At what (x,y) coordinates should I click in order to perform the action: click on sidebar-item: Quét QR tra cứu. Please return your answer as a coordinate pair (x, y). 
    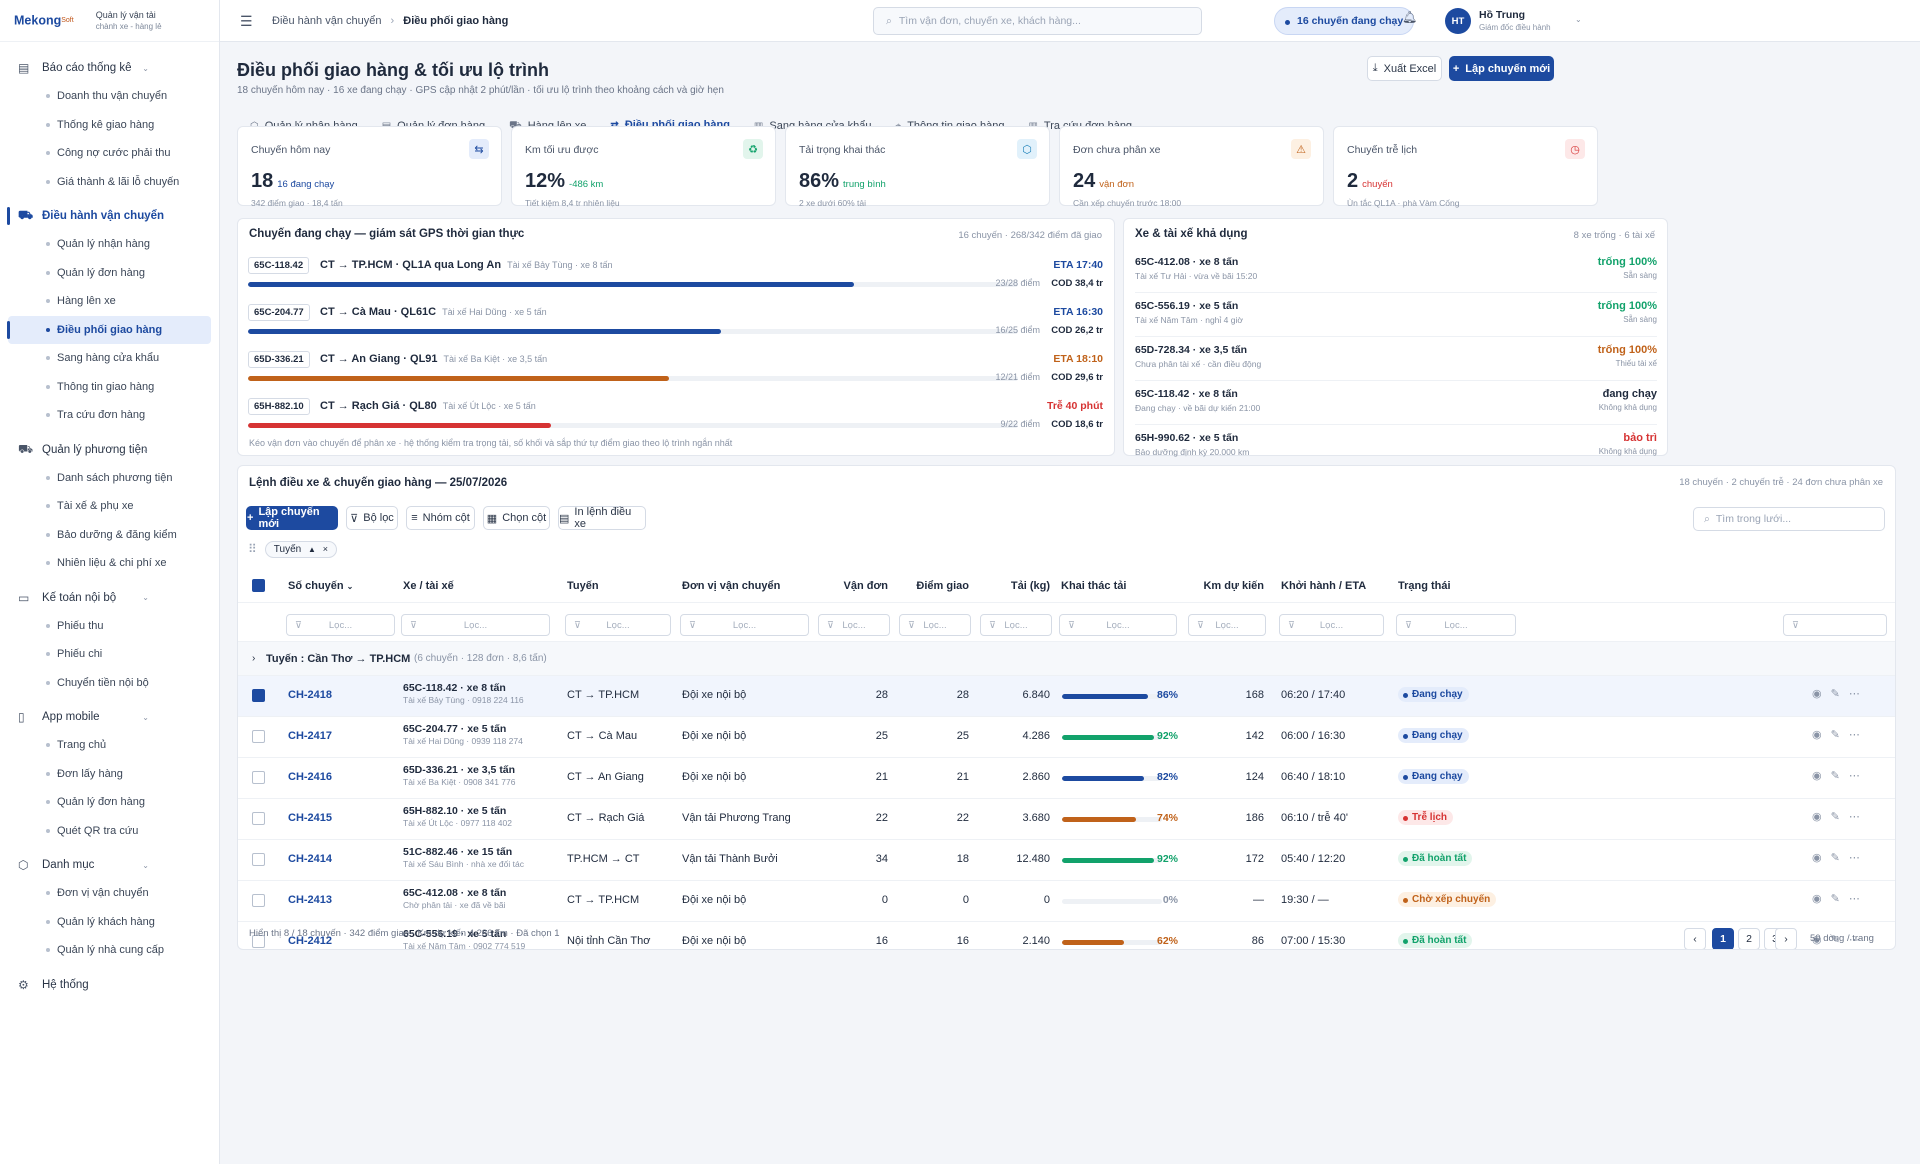
    Looking at the image, I should click on (109, 831).